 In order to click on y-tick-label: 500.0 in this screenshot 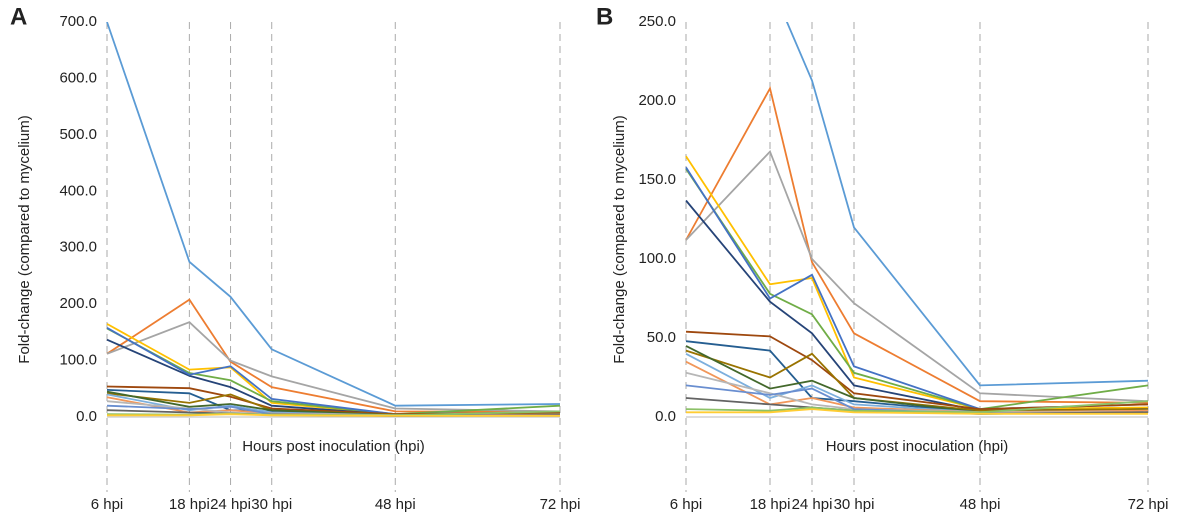, I will do `click(78, 134)`.